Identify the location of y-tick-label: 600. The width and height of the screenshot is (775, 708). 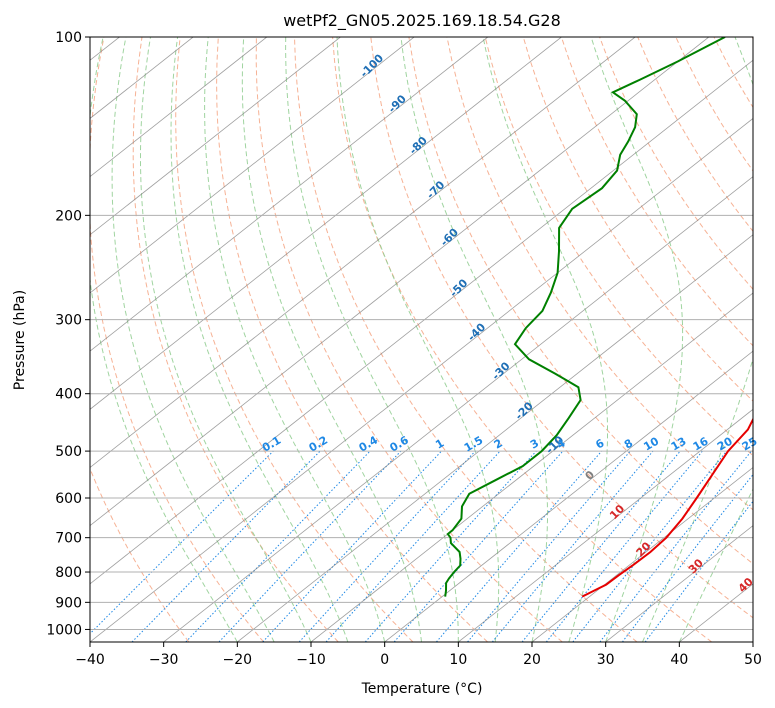
(68, 499).